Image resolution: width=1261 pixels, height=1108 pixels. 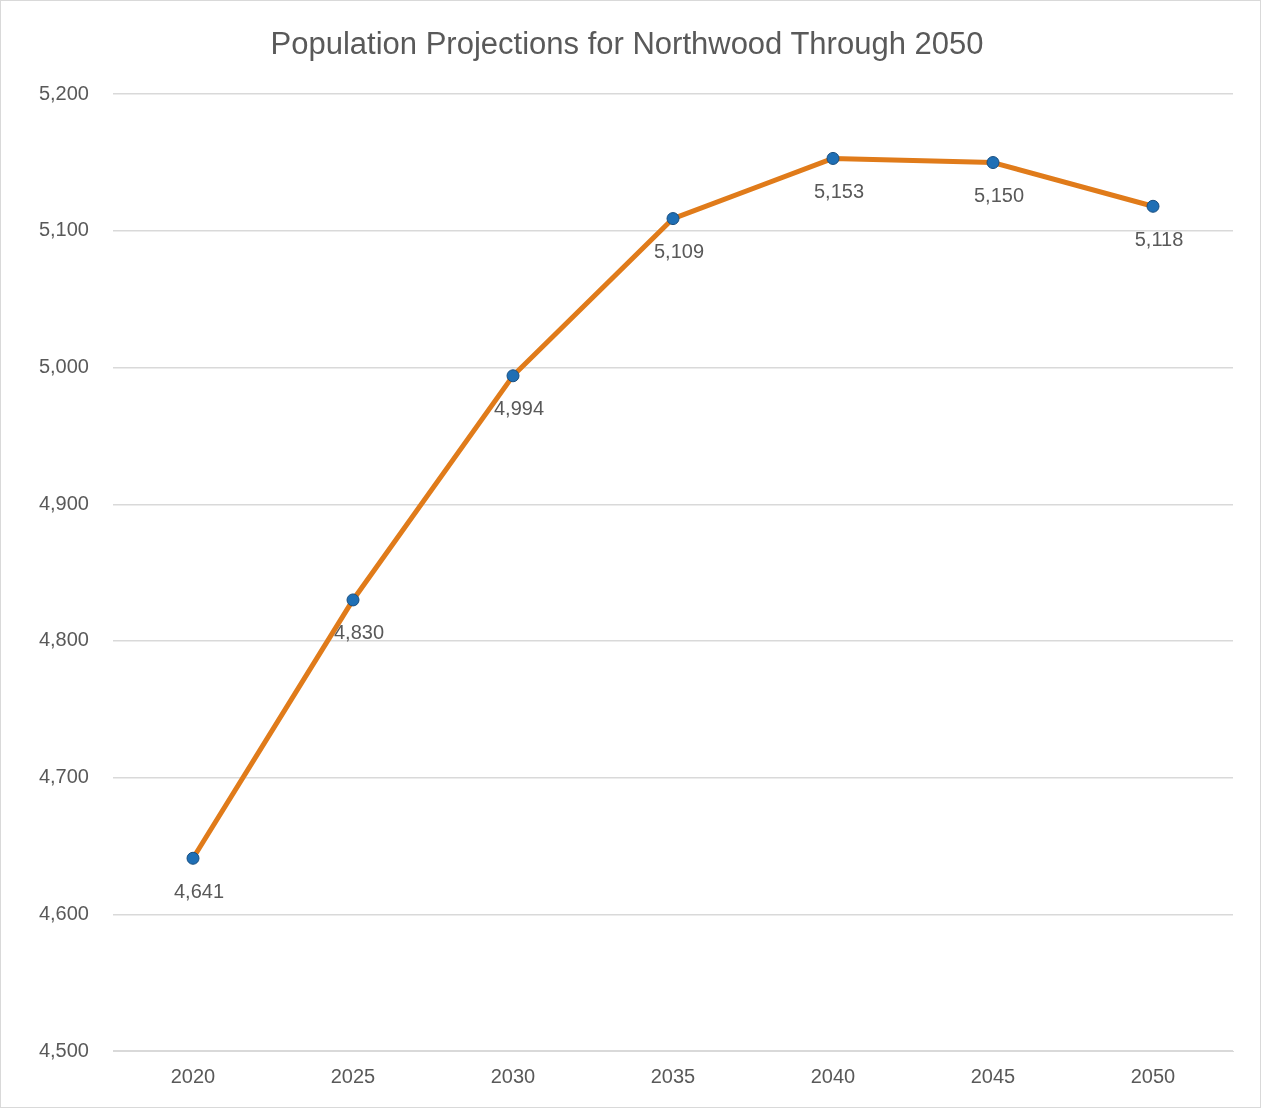 What do you see at coordinates (359, 632) in the screenshot?
I see `data-label: 4,830` at bounding box center [359, 632].